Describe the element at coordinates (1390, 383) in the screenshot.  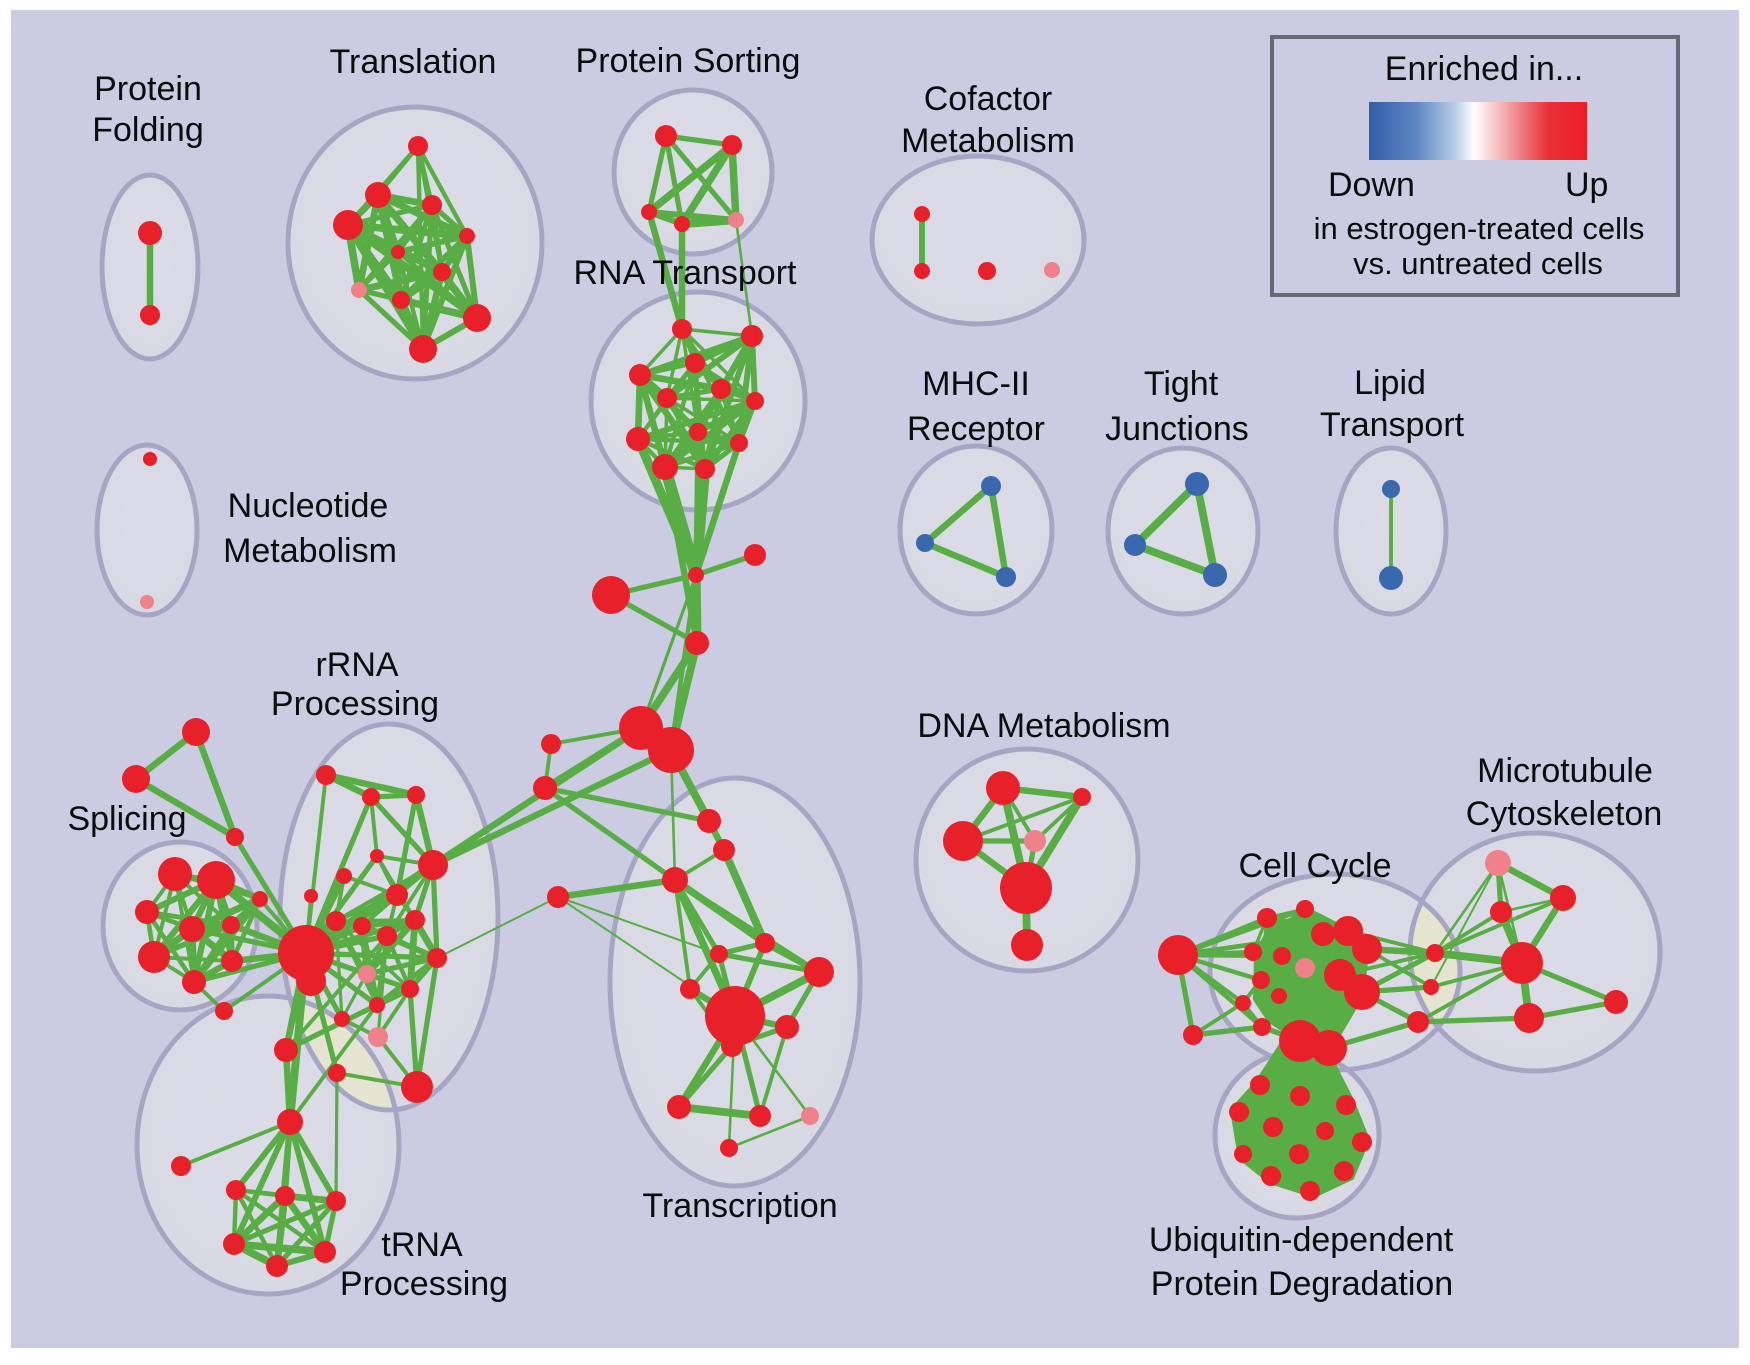
I see `svg-text: Lipid` at that location.